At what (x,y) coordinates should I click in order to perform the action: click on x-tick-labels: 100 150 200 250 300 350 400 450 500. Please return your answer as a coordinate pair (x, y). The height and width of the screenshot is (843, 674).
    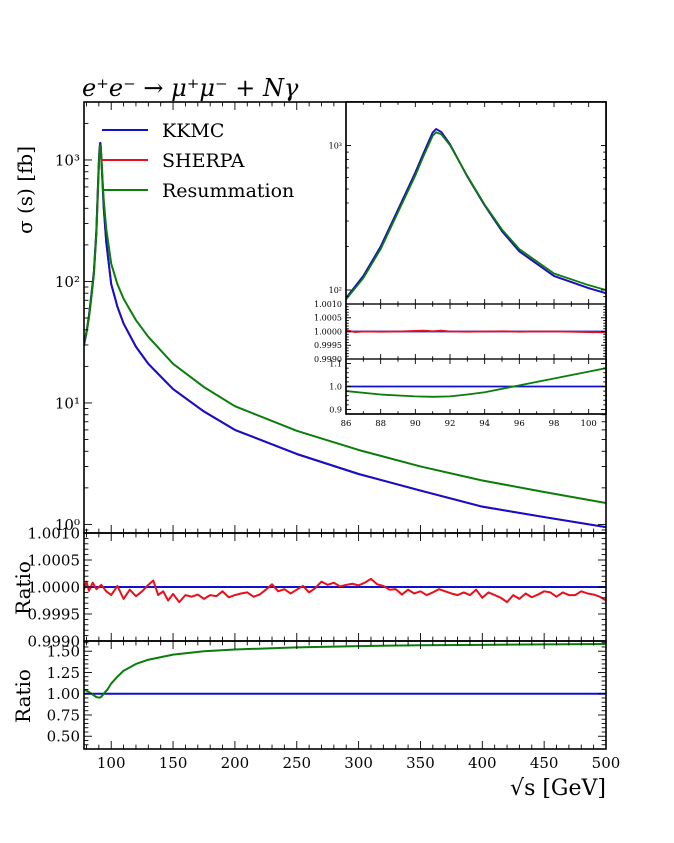
    Looking at the image, I should click on (358, 763).